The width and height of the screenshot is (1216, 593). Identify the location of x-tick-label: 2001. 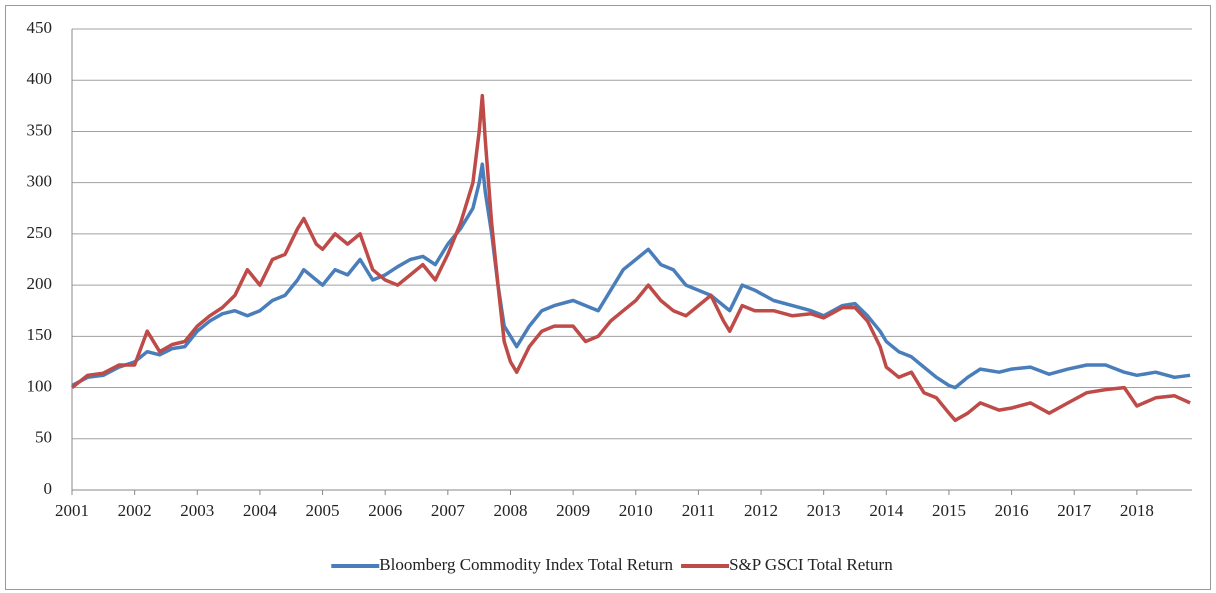
(72, 510).